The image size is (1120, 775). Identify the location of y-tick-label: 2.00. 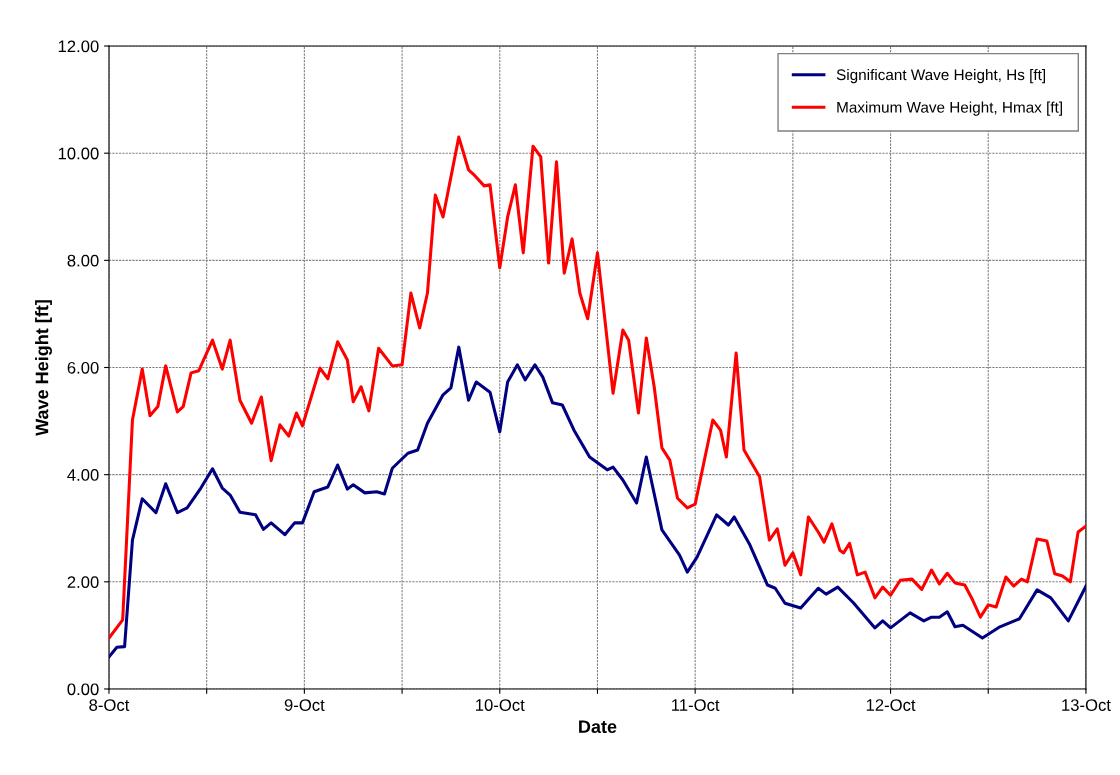
(83, 582).